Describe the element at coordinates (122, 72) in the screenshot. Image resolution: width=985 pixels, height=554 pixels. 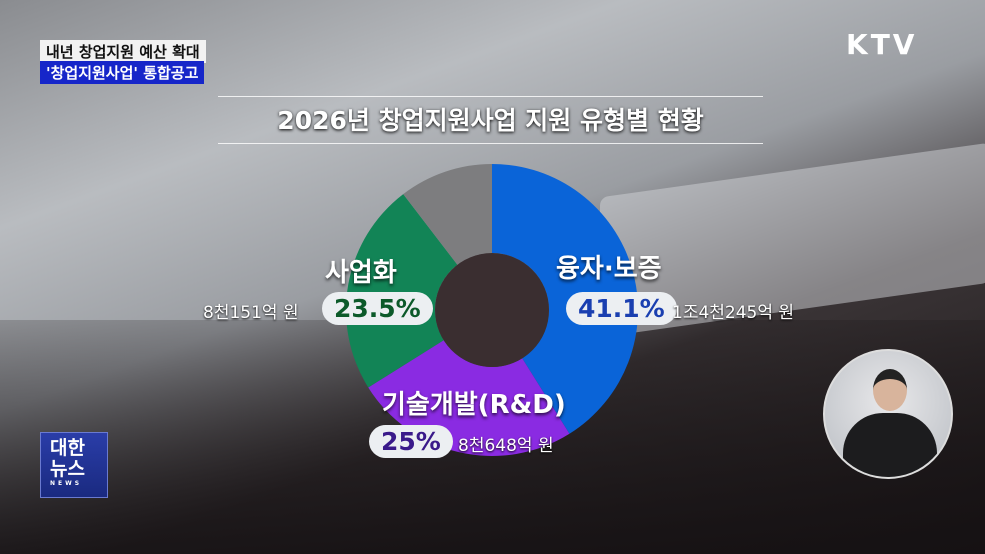
I see `caption-subheadline: '창업지원사업' 통합공고` at that location.